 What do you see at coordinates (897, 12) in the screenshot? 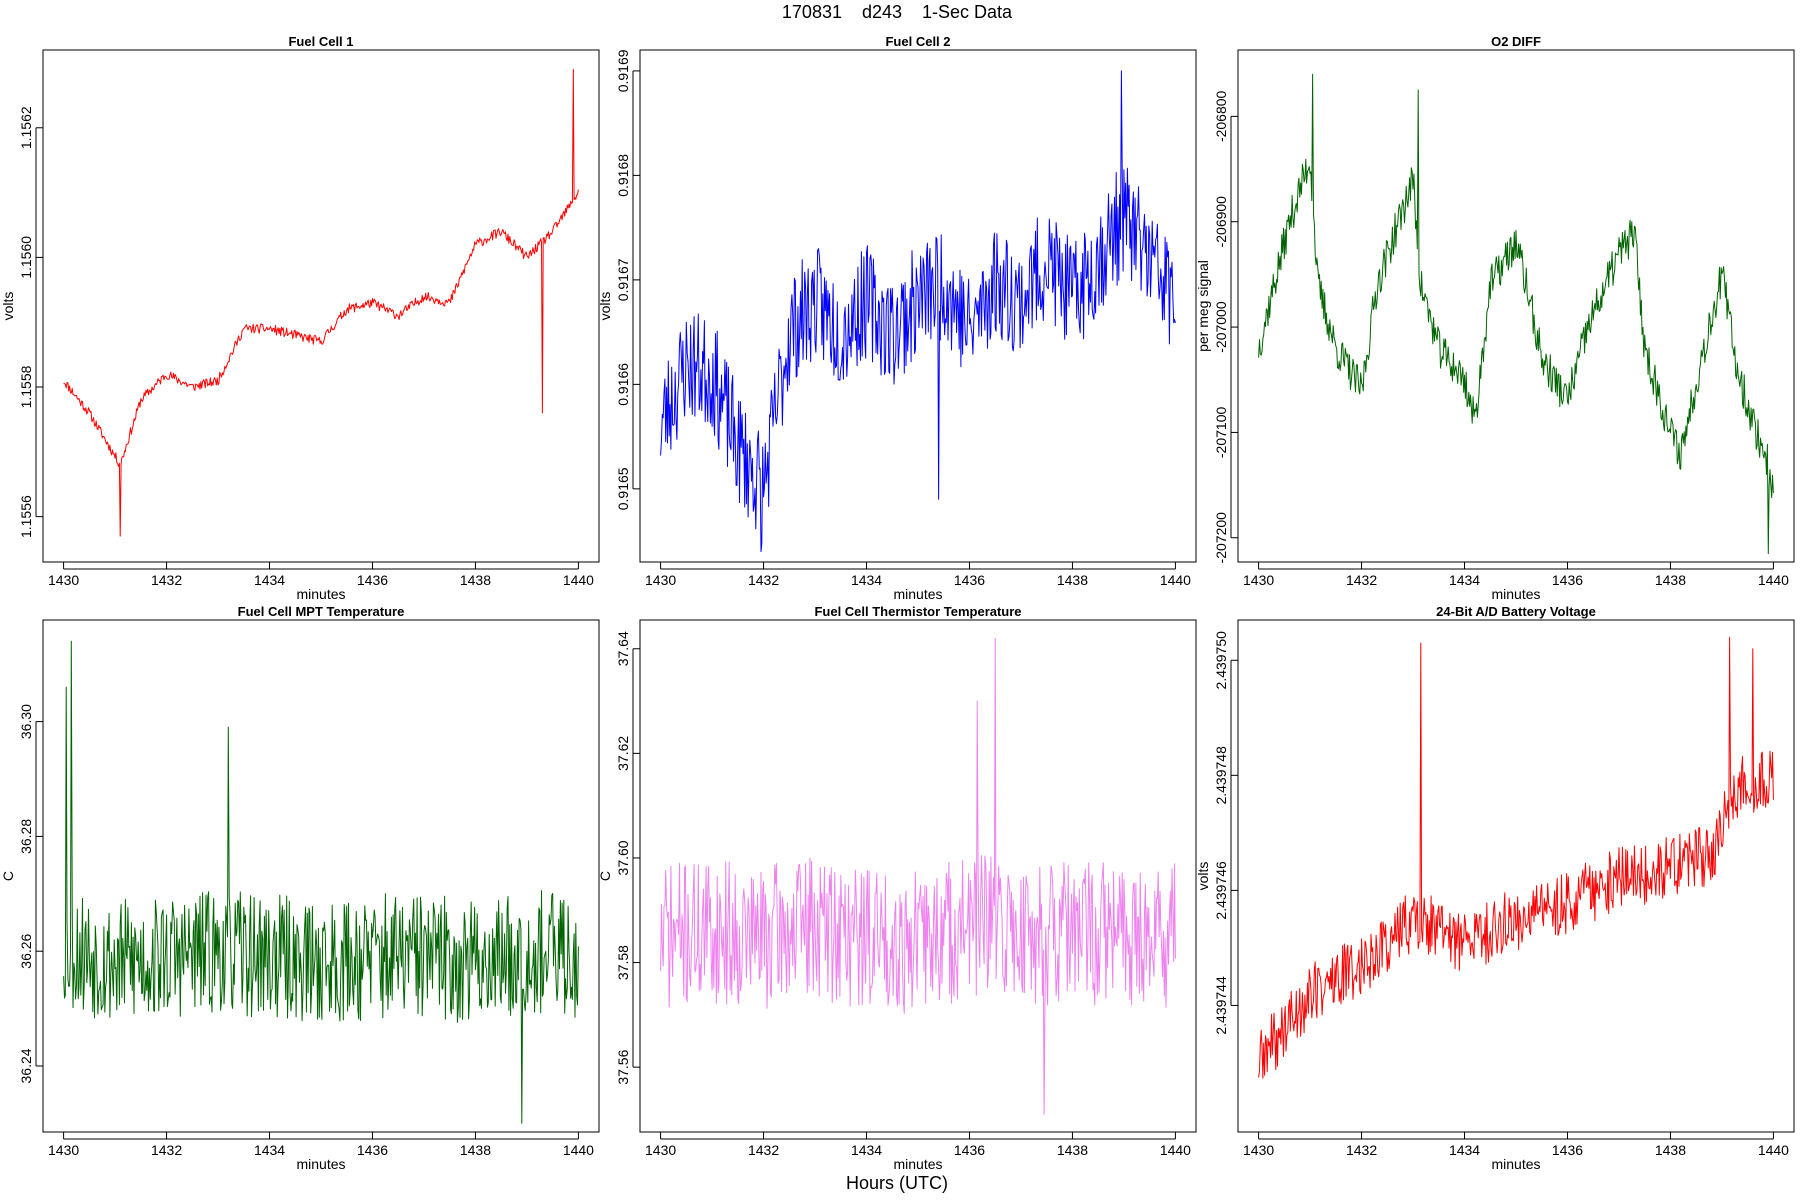
I see `figure-suptitle: 170831 d243 1-Sec Data` at bounding box center [897, 12].